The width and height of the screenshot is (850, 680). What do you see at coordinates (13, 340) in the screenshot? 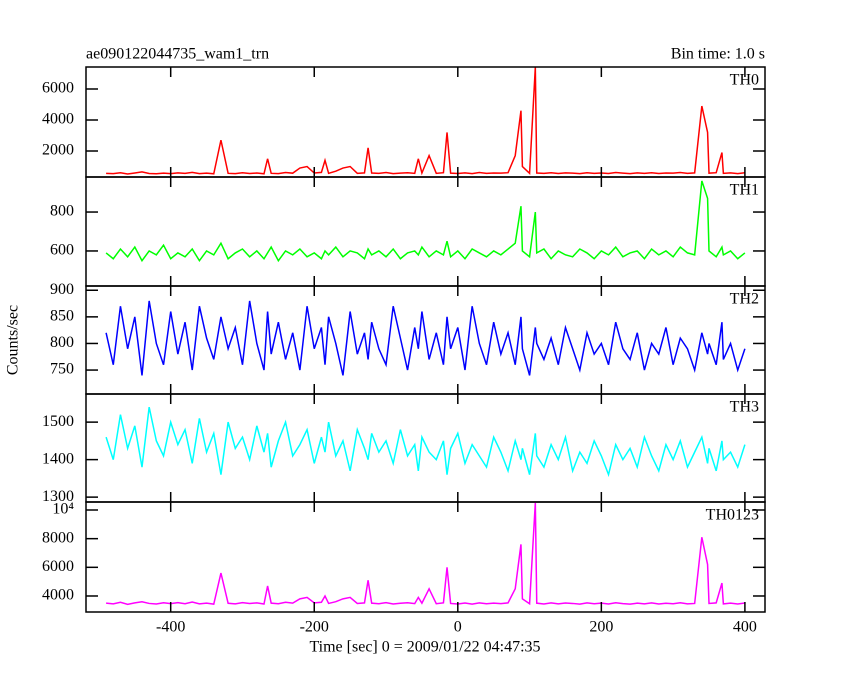
I see `y-axis-label: Counts/sec` at bounding box center [13, 340].